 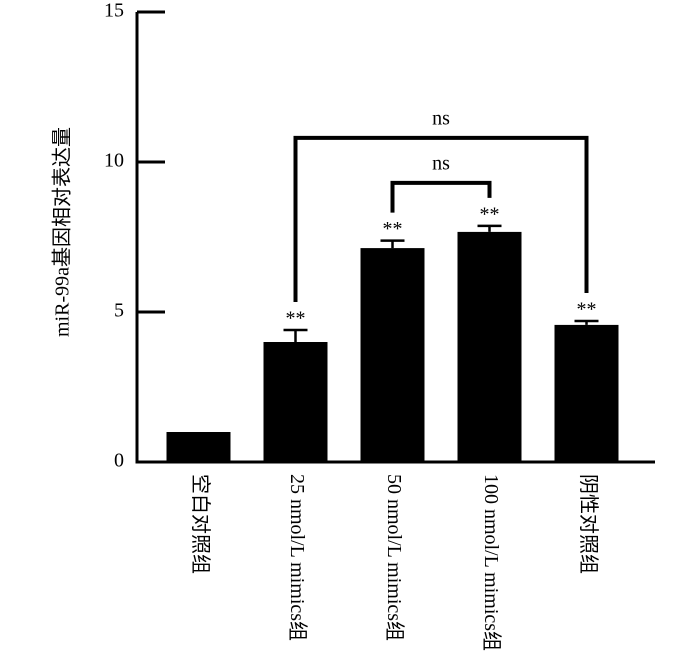 I want to click on x-tick-label: 空白对照组, so click(x=200, y=524).